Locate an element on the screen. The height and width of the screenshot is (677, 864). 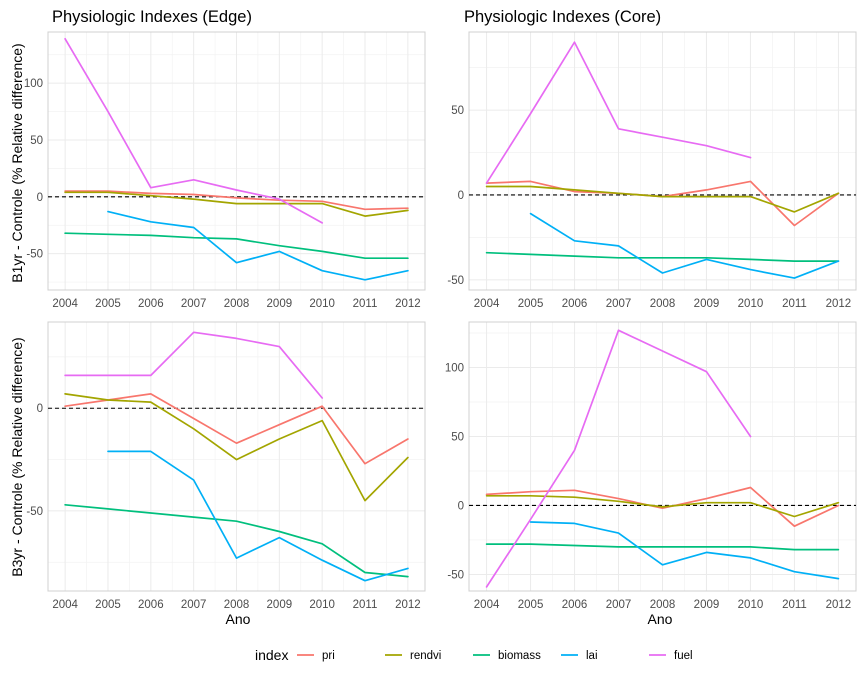
legend-title: index is located at coordinates (271, 655).